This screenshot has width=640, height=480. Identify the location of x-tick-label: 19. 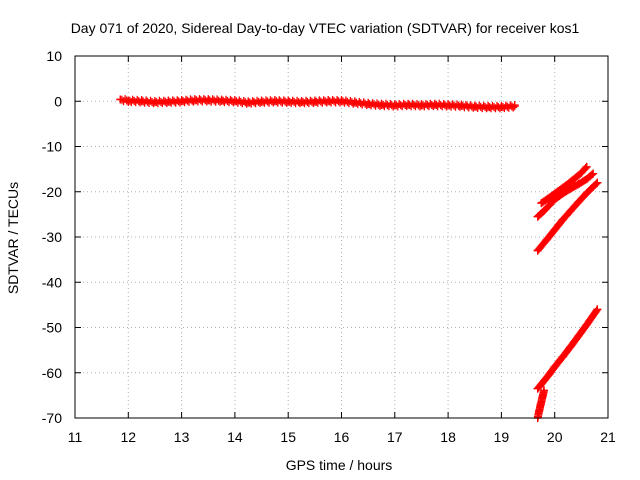
(502, 437).